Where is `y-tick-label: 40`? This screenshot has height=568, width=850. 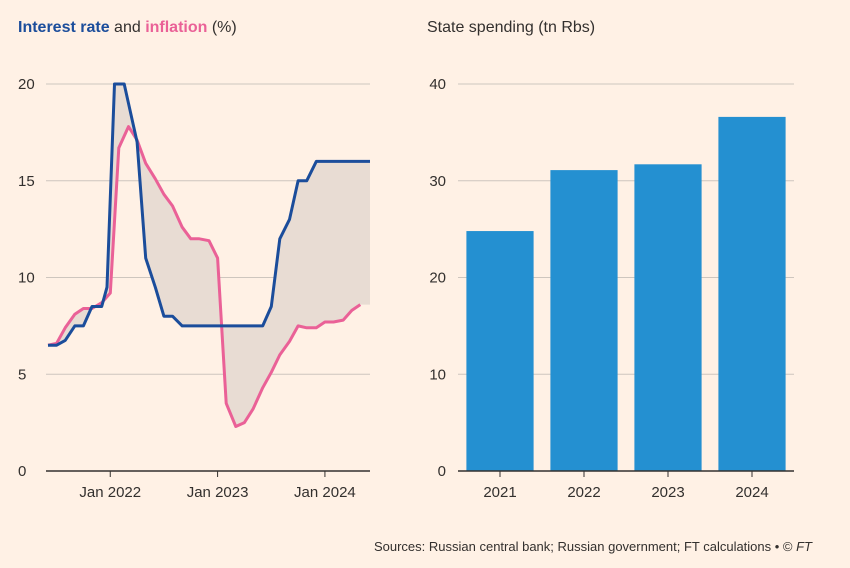 y-tick-label: 40 is located at coordinates (437, 84).